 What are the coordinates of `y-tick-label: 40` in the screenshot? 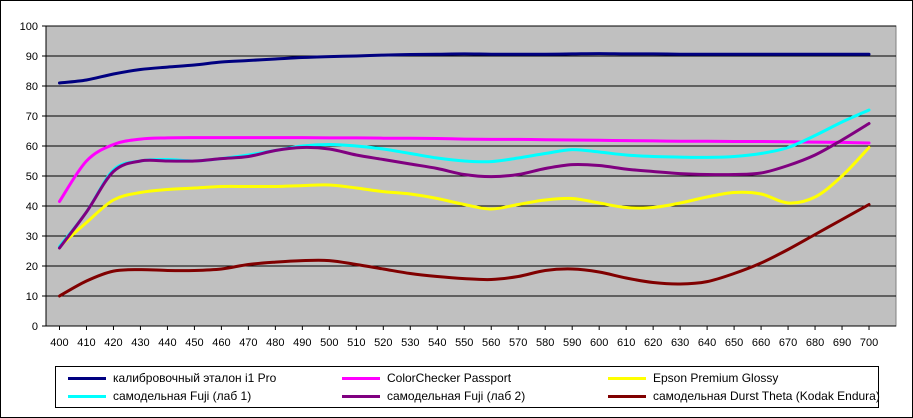 It's located at (32, 207).